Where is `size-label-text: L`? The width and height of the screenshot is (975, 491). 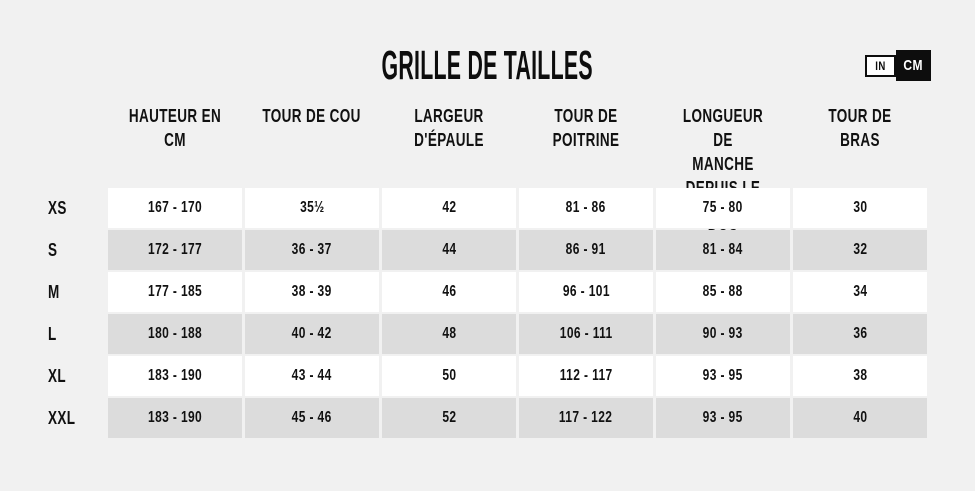
size-label-text: L is located at coordinates (52, 333).